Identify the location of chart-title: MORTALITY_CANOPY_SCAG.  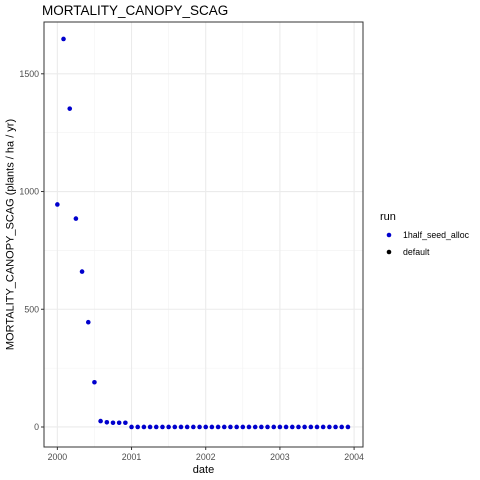
(135, 10).